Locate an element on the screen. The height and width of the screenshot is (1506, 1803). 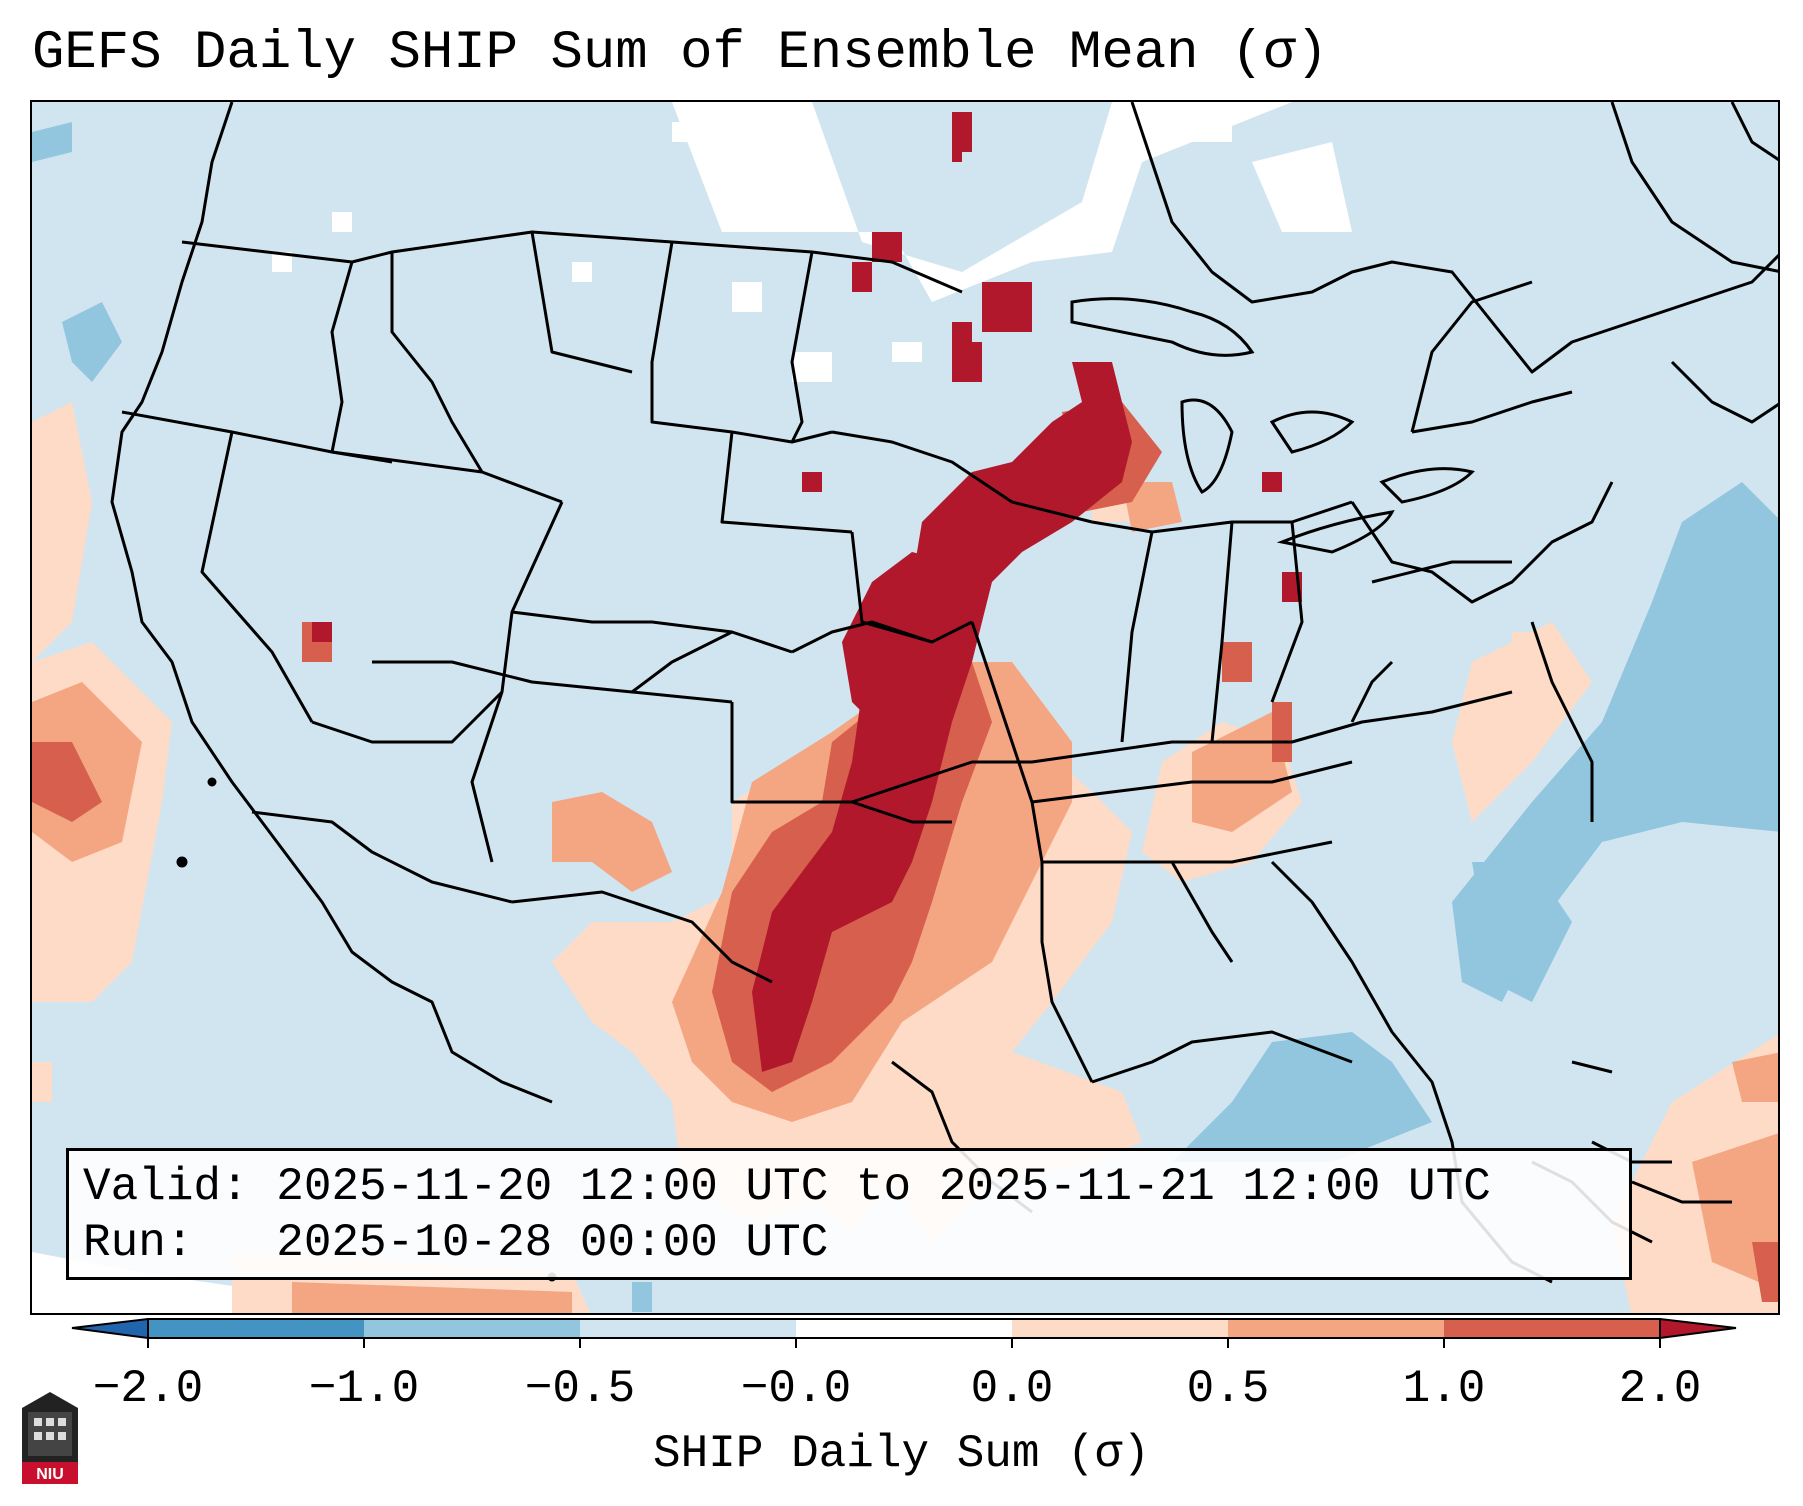
colorbar-tick-label: 2.0 is located at coordinates (1660, 1389).